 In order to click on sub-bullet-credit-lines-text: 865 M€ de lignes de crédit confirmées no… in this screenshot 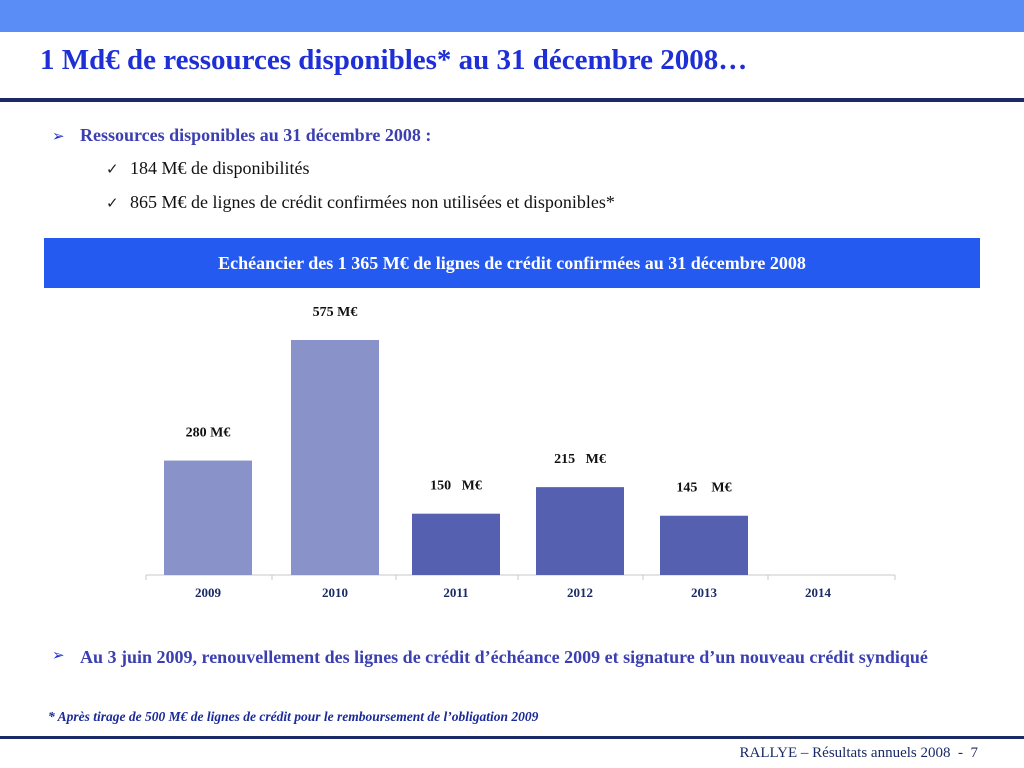, I will do `click(372, 202)`.